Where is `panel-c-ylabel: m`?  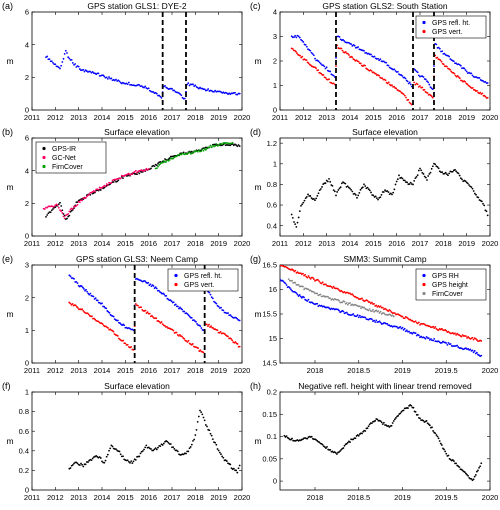 panel-c-ylabel: m is located at coordinates (257, 61).